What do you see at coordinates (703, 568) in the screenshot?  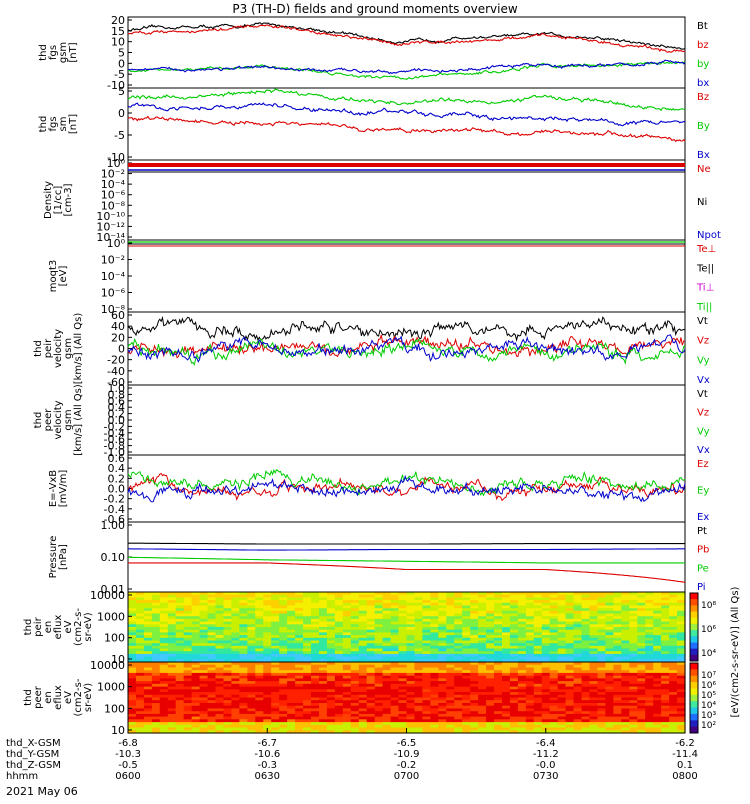 I see `legend-Pe: Pe` at bounding box center [703, 568].